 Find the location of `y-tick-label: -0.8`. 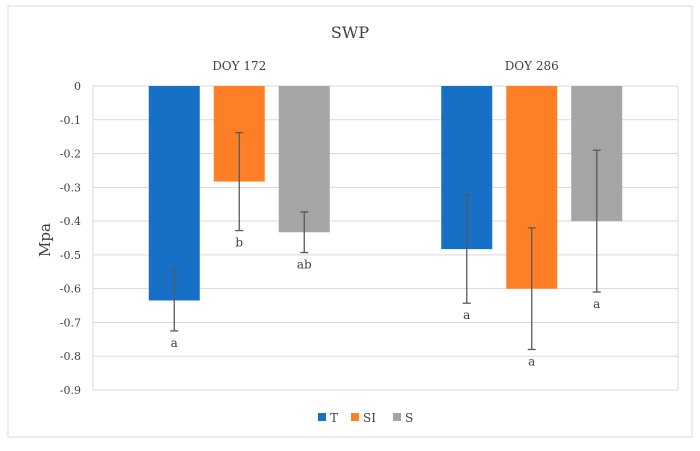

y-tick-label: -0.8 is located at coordinates (70, 356).